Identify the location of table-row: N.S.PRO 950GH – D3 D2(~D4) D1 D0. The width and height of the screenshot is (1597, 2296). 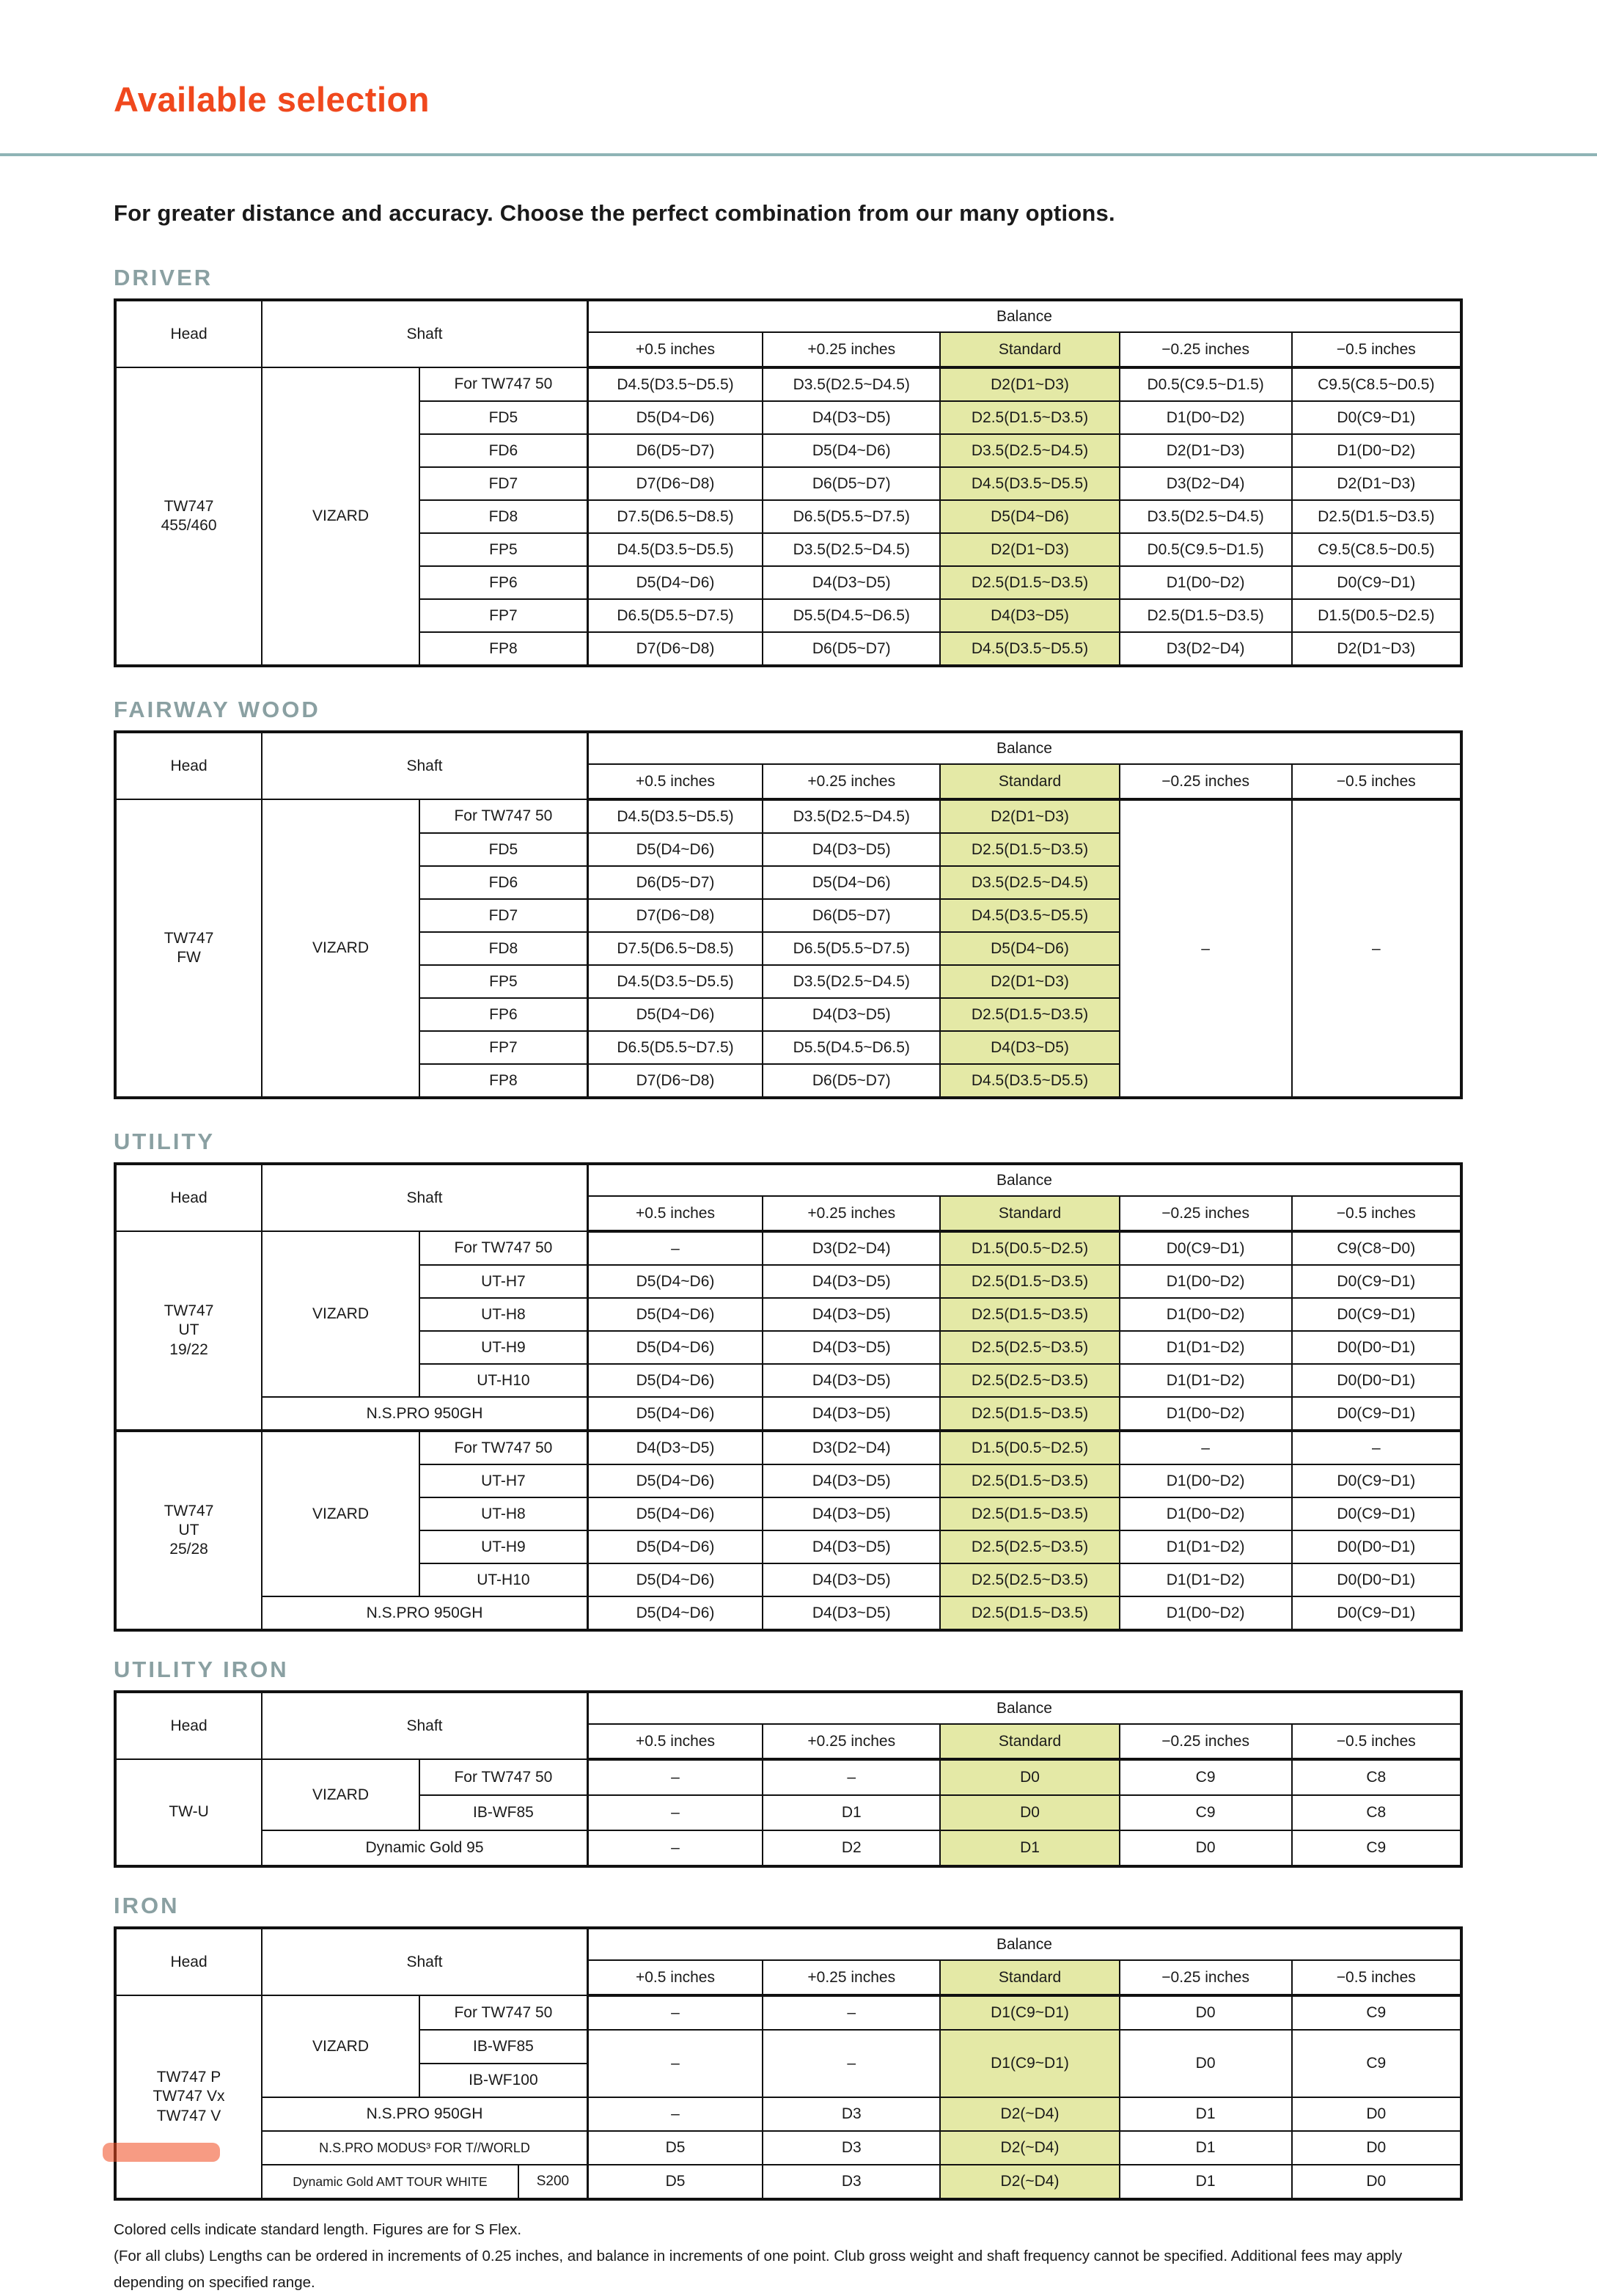
(789, 2114).